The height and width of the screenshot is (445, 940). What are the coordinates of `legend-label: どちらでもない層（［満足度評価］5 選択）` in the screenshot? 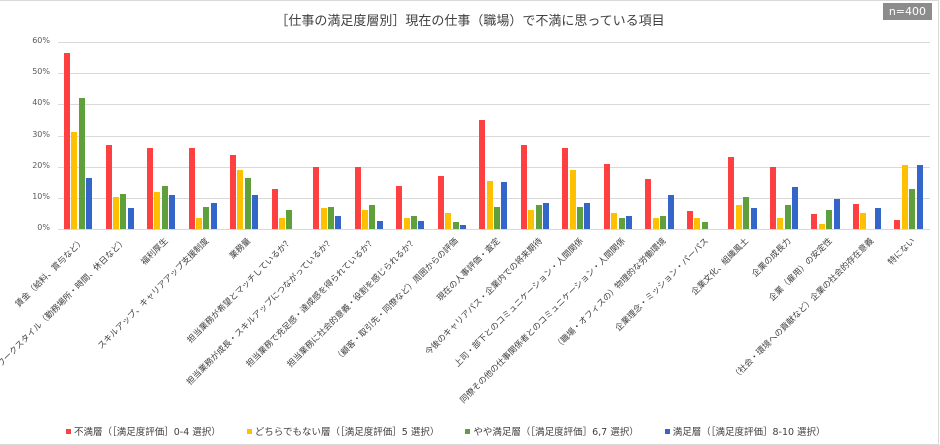 It's located at (347, 432).